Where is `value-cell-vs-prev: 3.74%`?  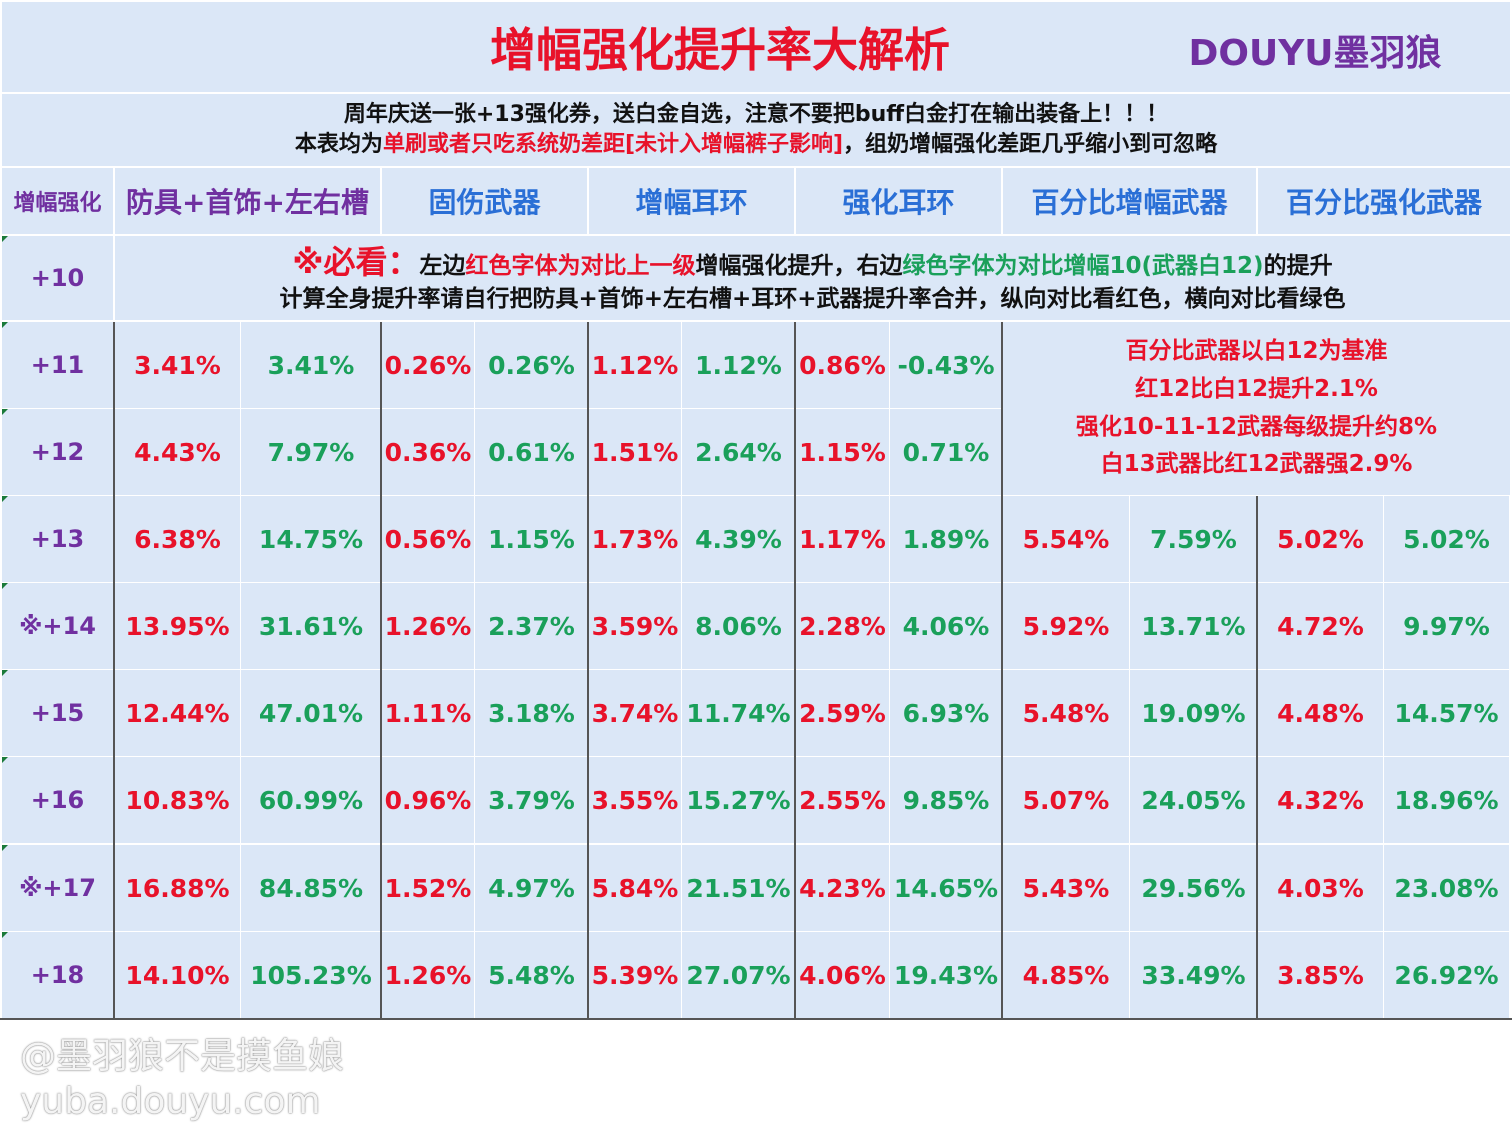 value-cell-vs-prev: 3.74% is located at coordinates (635, 713).